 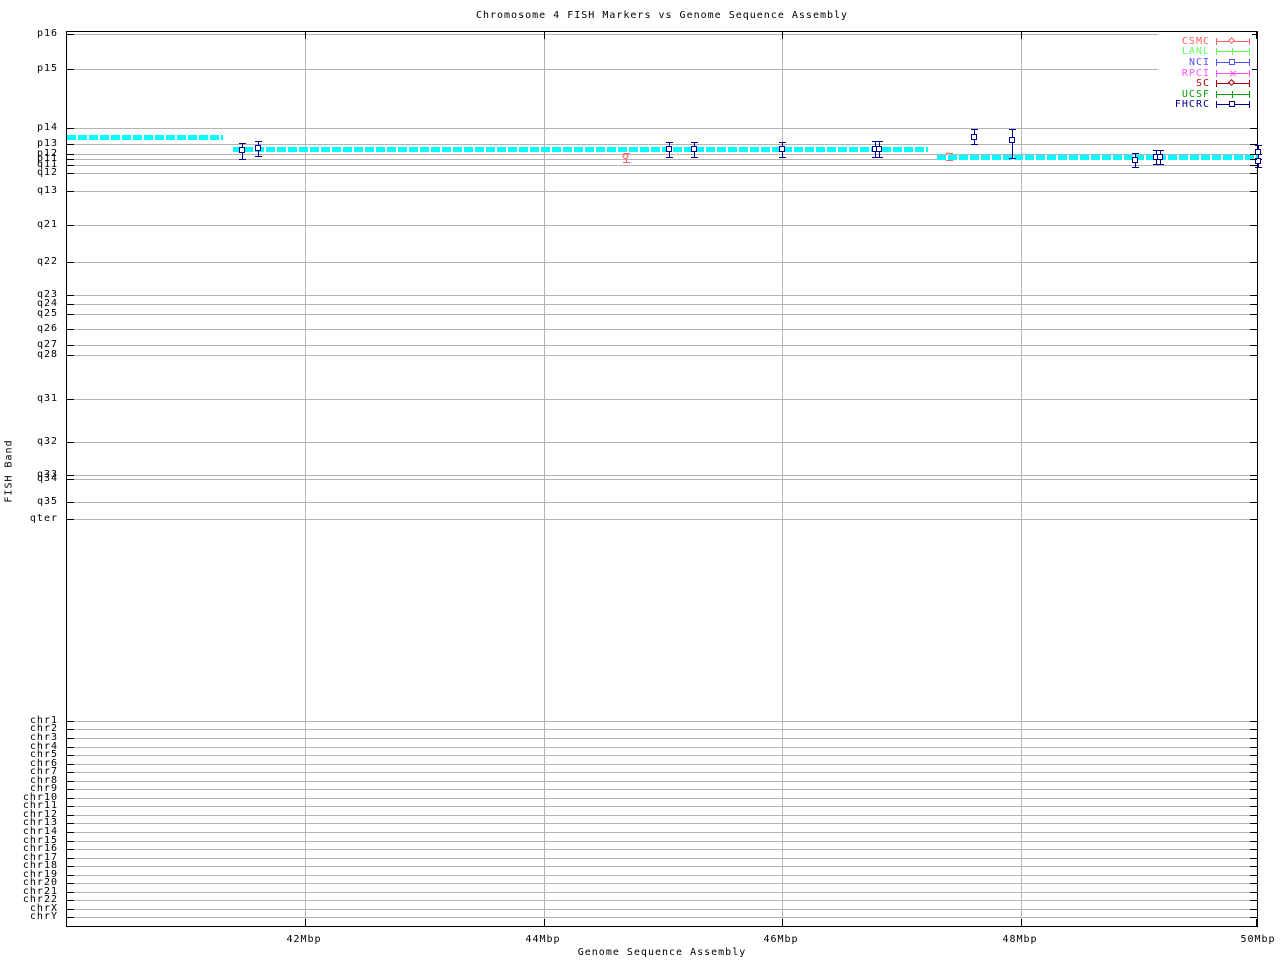 I want to click on y-band-label: q13, so click(x=47, y=190).